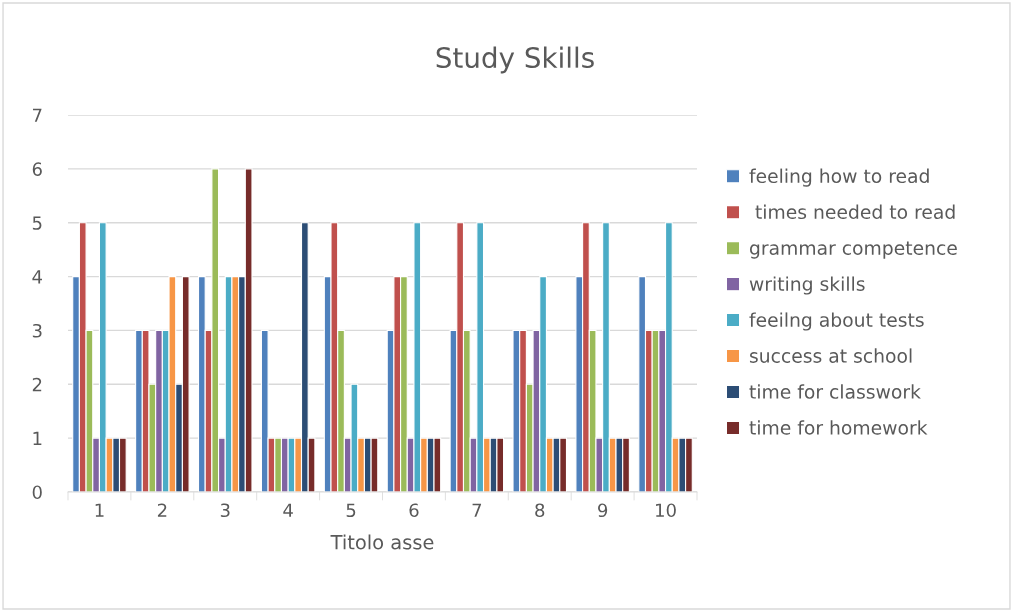  What do you see at coordinates (853, 250) in the screenshot?
I see `legend-label: grammar competence` at bounding box center [853, 250].